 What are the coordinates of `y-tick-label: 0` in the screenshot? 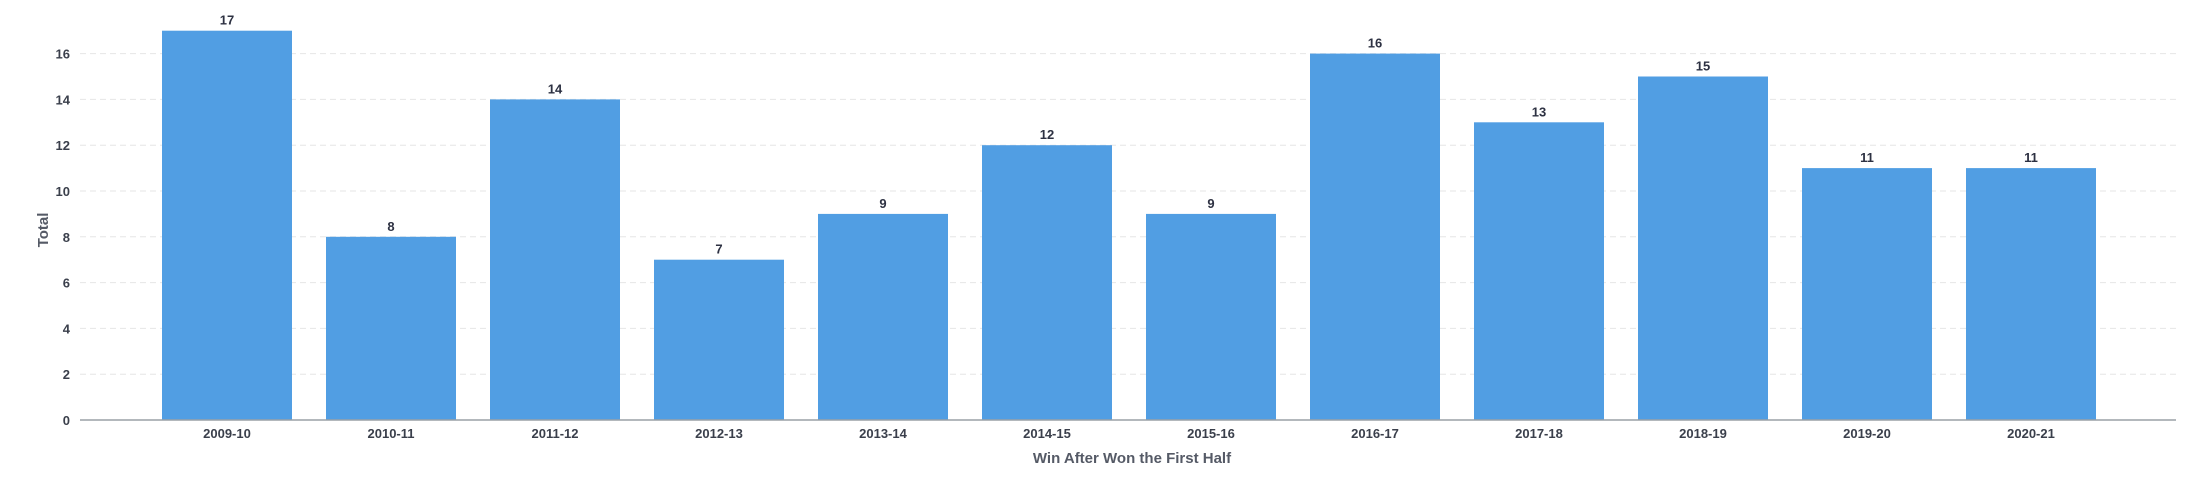 It's located at (66, 420).